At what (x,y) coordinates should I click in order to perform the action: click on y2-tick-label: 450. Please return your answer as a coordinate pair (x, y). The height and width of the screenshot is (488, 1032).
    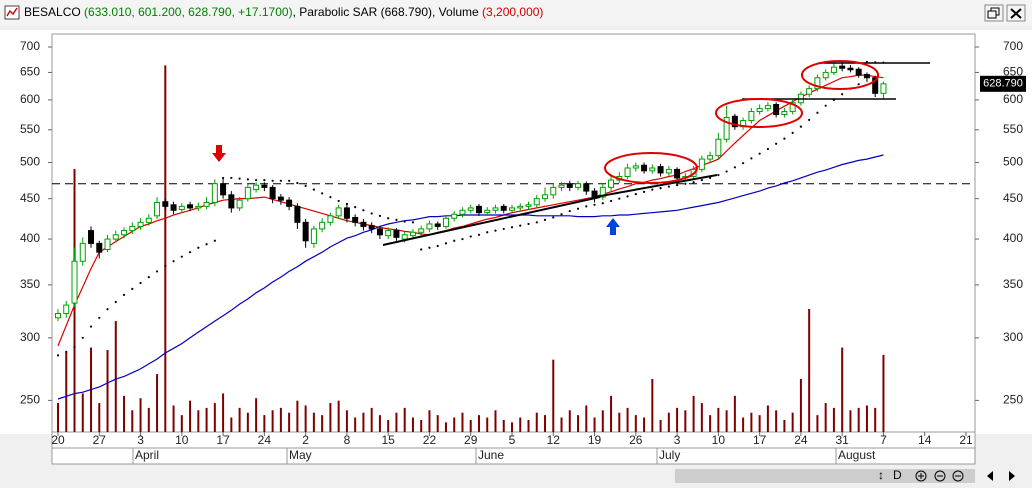
    Looking at the image, I should click on (1013, 198).